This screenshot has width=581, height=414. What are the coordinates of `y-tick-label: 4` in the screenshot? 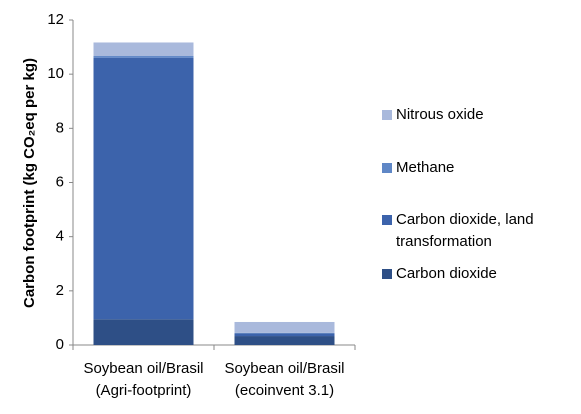 It's located at (60, 236).